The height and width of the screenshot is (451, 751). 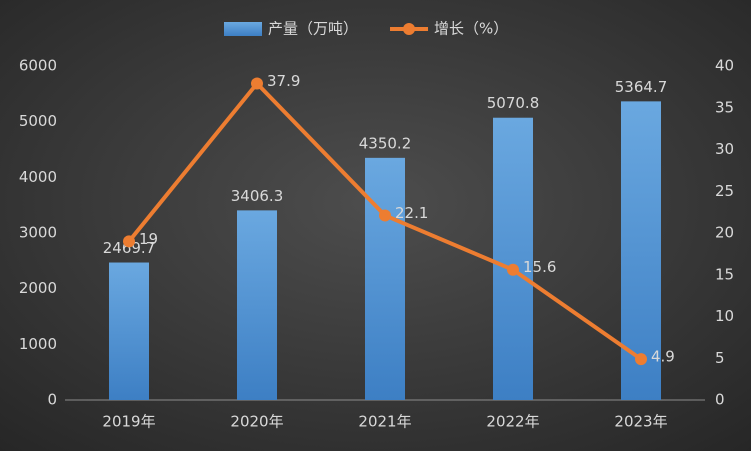 What do you see at coordinates (539, 267) in the screenshot?
I see `line-value-label: 15.6` at bounding box center [539, 267].